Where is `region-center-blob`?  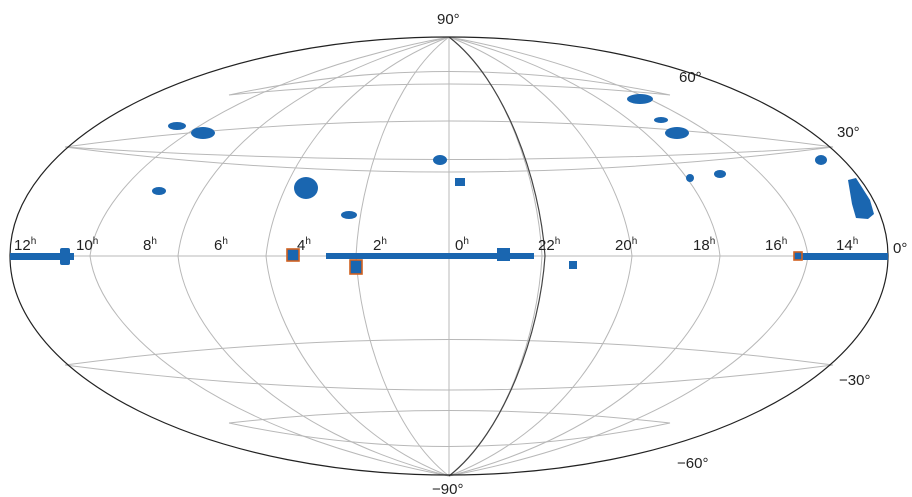
region-center-blob is located at coordinates (503, 254).